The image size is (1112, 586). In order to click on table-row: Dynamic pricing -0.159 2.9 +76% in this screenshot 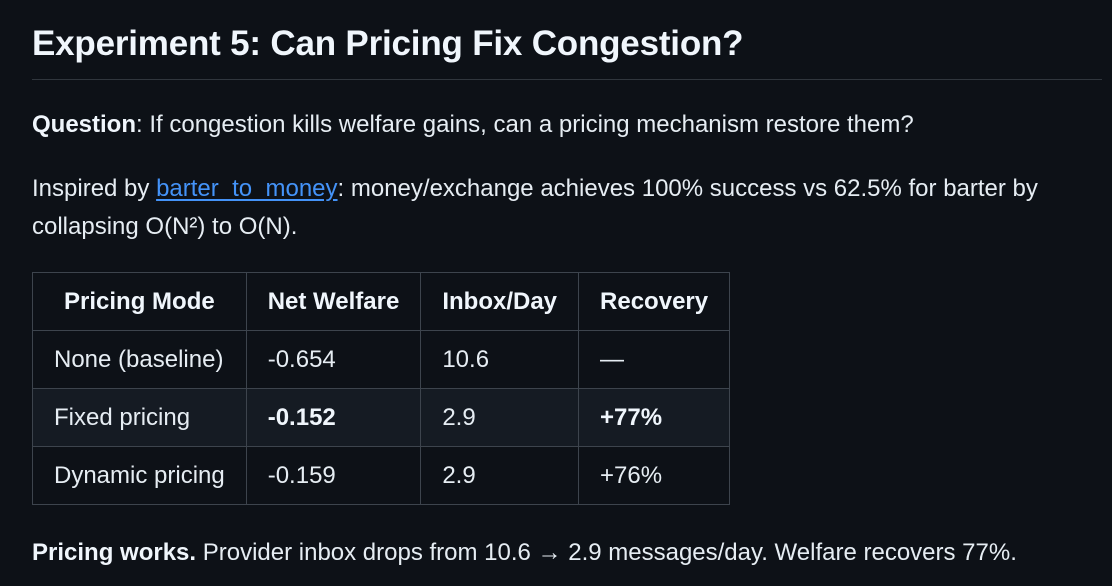, I will do `click(381, 475)`.